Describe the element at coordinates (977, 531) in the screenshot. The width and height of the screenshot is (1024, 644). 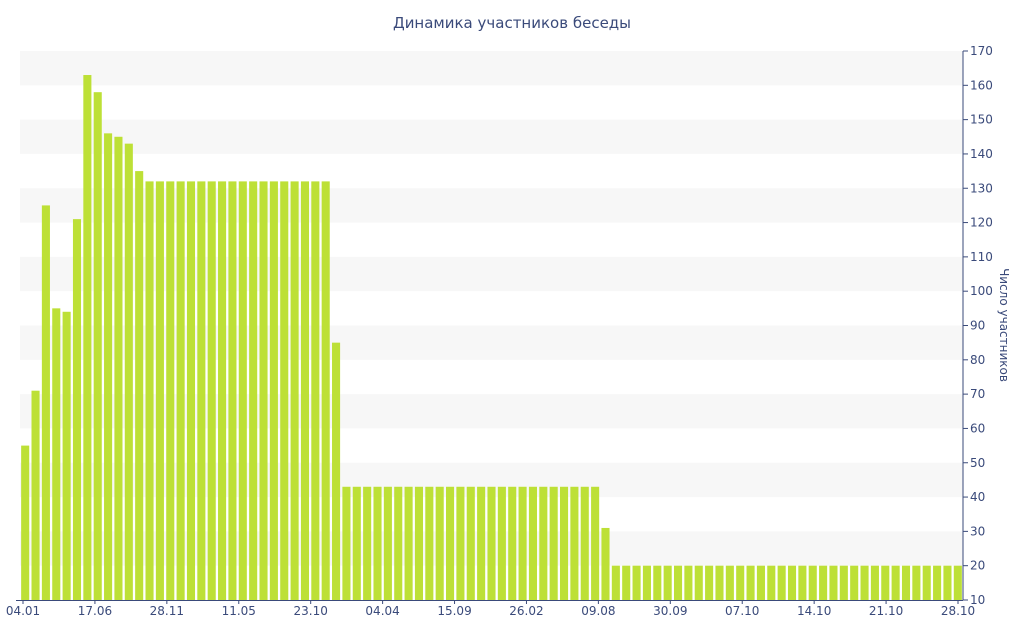
I see `y-tick-label: 30` at that location.